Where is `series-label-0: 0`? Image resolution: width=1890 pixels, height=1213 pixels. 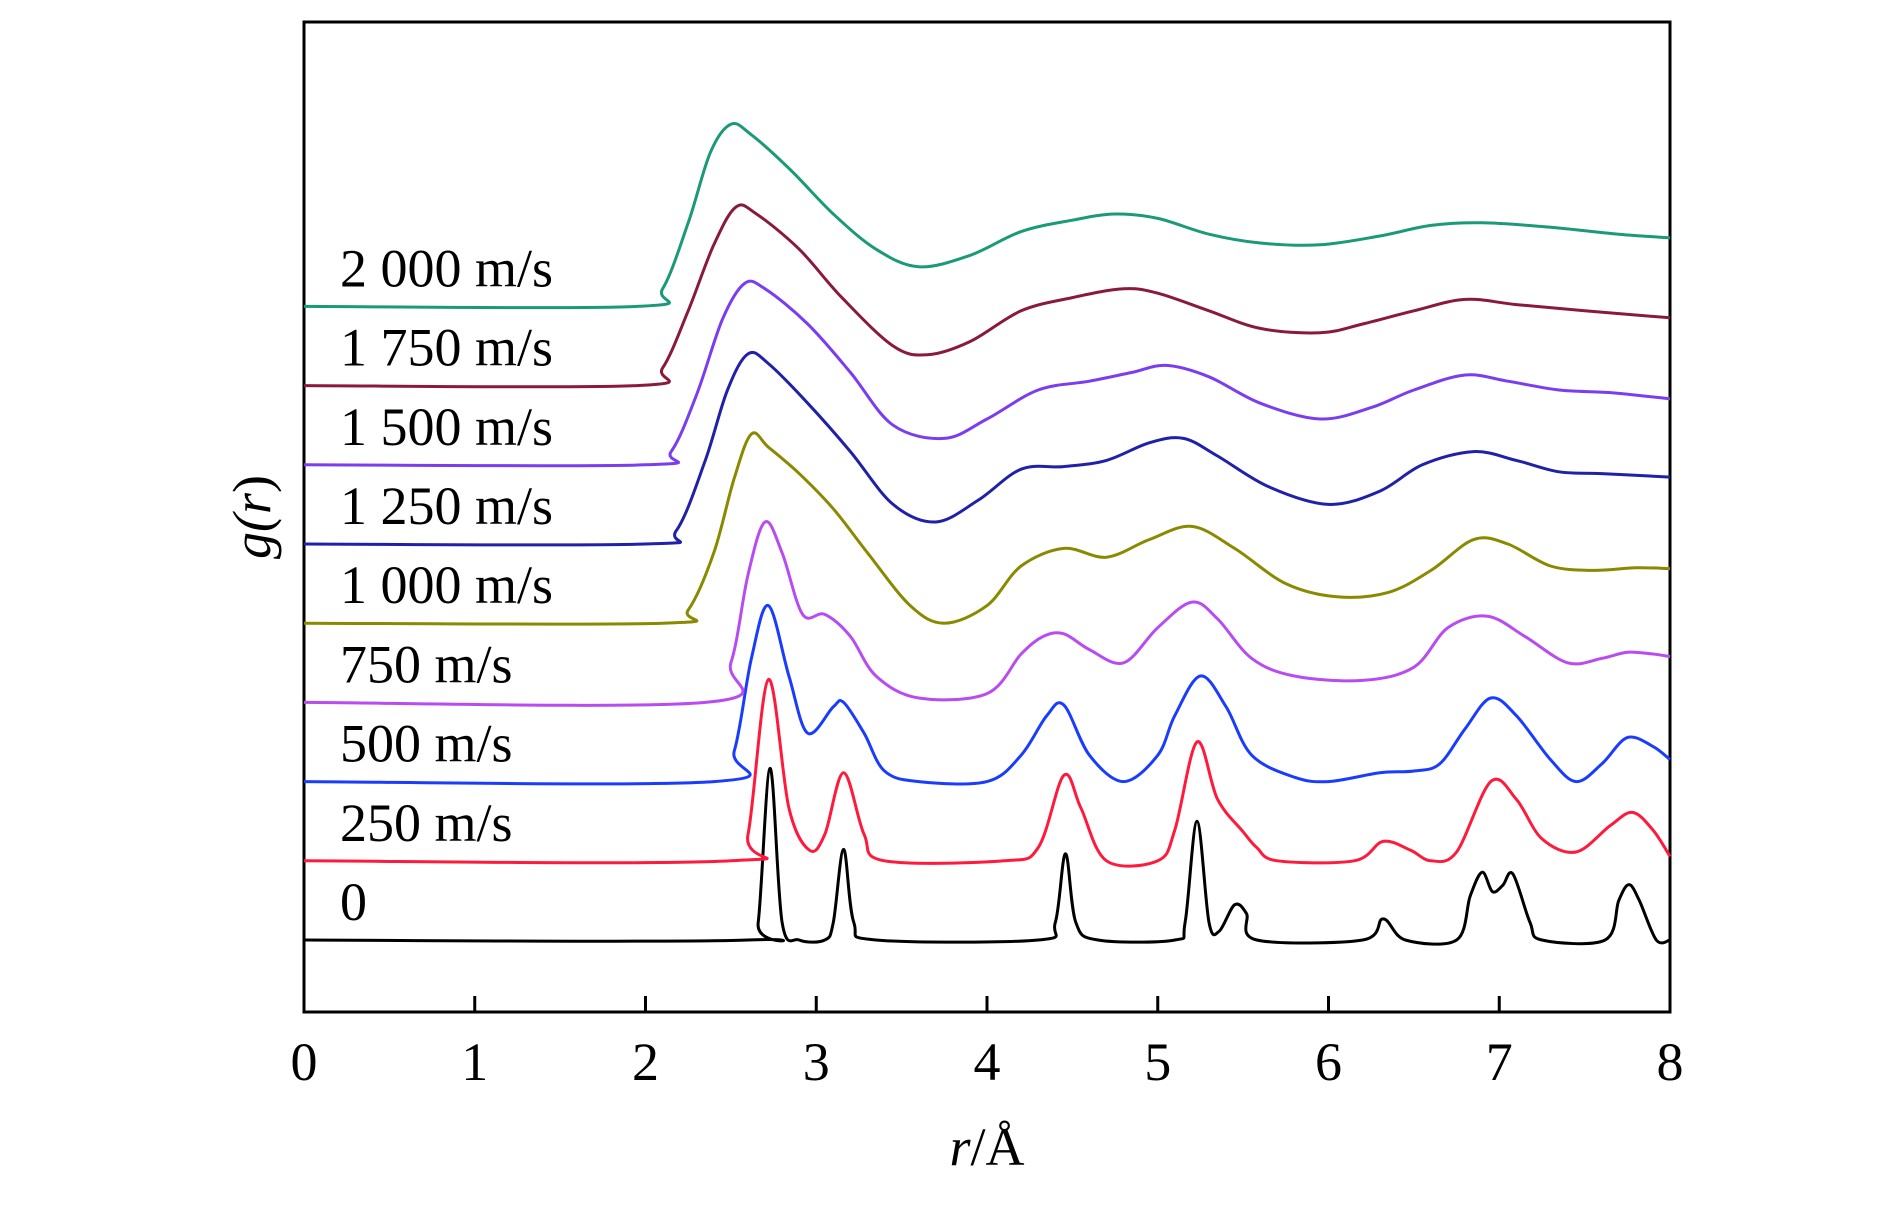 series-label-0: 0 is located at coordinates (353, 902).